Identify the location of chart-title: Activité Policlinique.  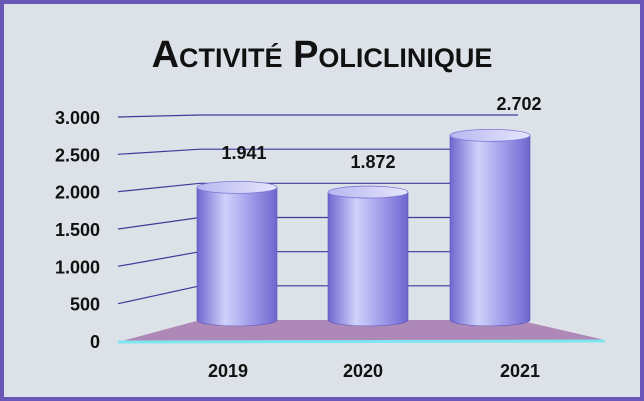
(322, 55).